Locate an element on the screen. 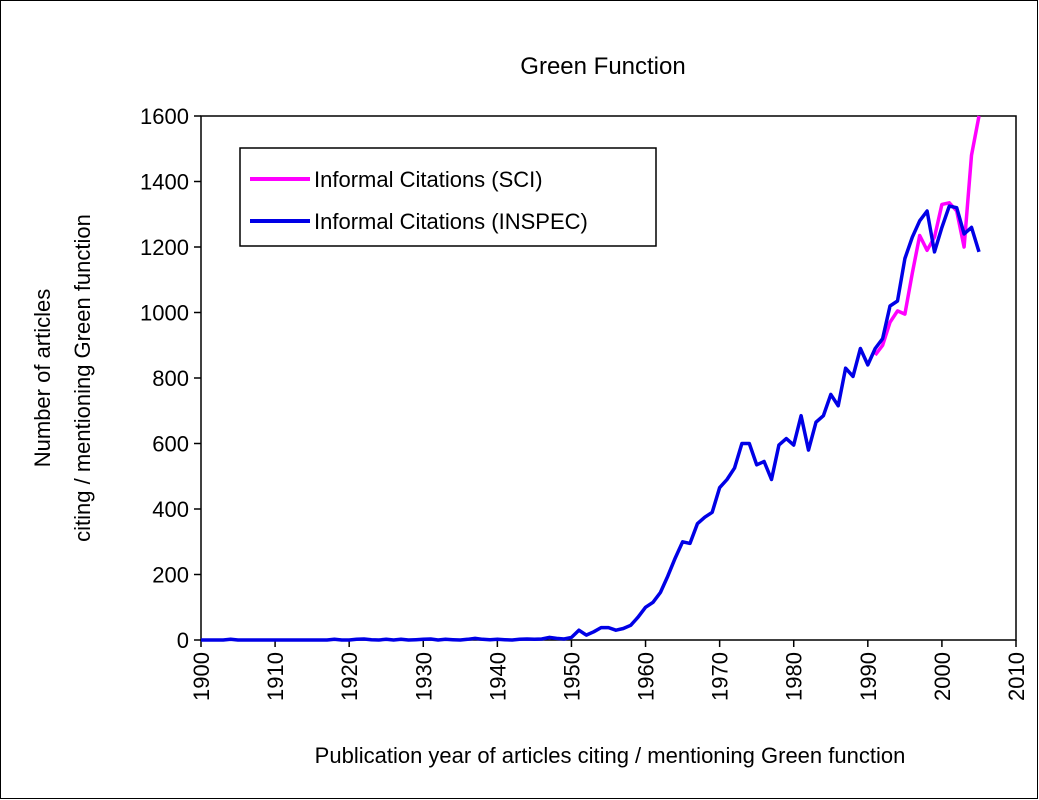 This screenshot has height=800, width=1039. x-tick-label: 1980 is located at coordinates (794, 676).